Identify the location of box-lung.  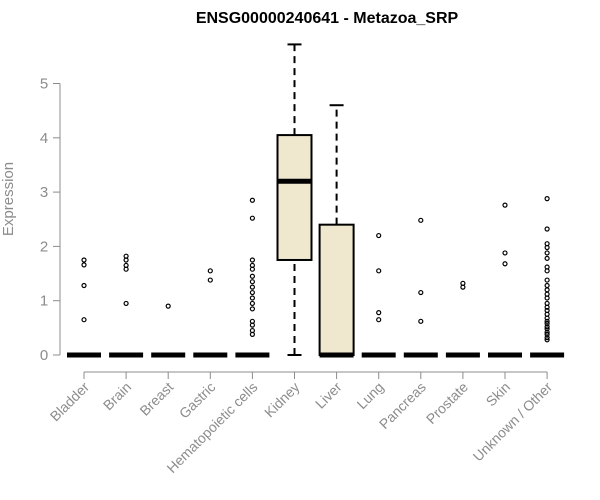
(378, 295).